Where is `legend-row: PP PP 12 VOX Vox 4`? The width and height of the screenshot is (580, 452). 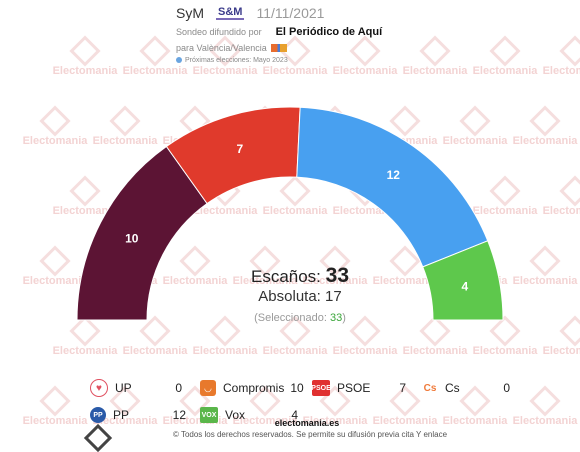
legend-row: PP PP 12 VOX Vox 4 is located at coordinates (310, 415).